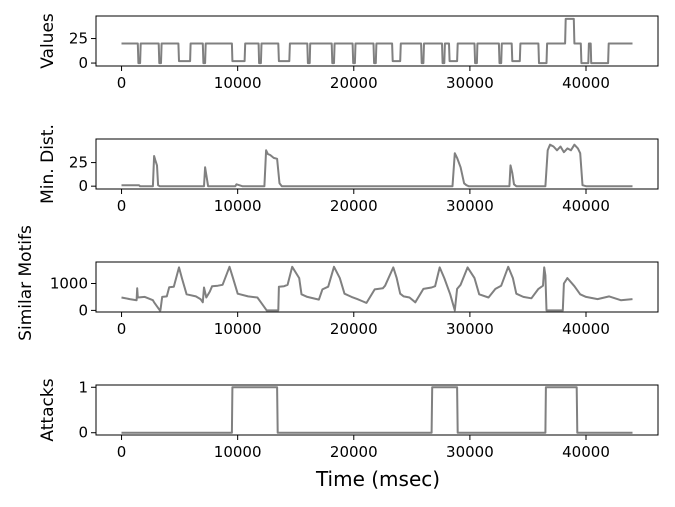 This screenshot has height=507, width=675. What do you see at coordinates (69, 284) in the screenshot?
I see `y-tick-label: 1000` at bounding box center [69, 284].